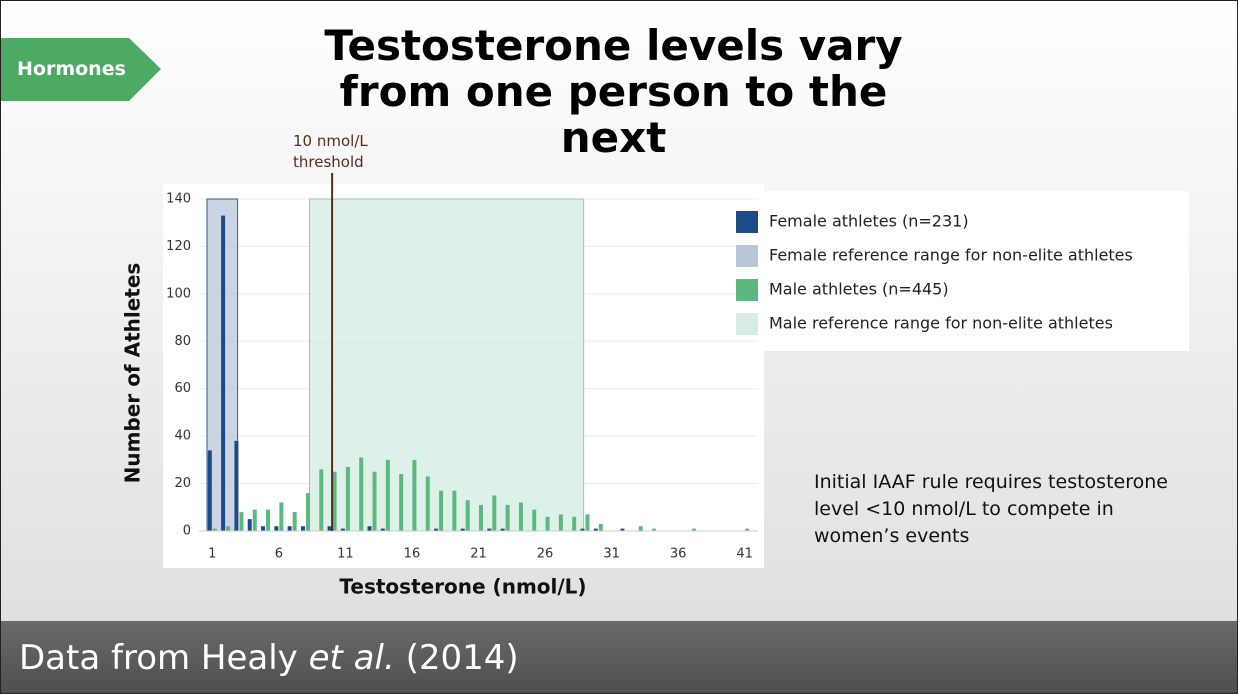 The image size is (1238, 694). What do you see at coordinates (446, 365) in the screenshot?
I see `reference-range` at bounding box center [446, 365].